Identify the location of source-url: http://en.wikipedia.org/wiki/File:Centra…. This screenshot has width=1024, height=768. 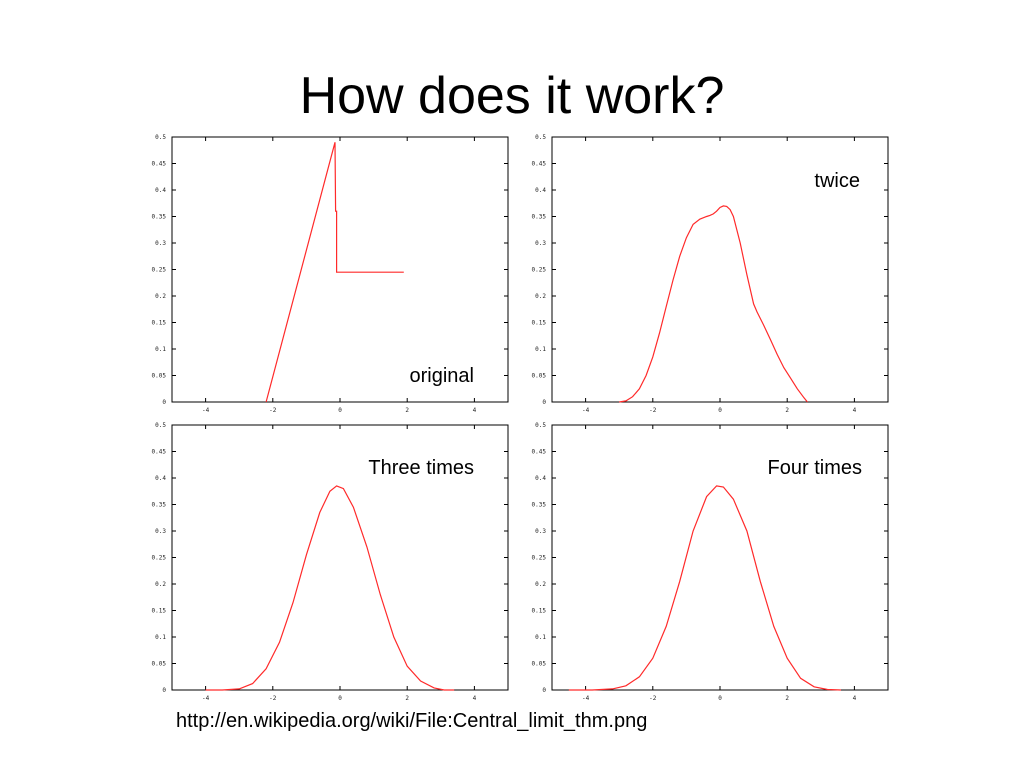
(412, 721).